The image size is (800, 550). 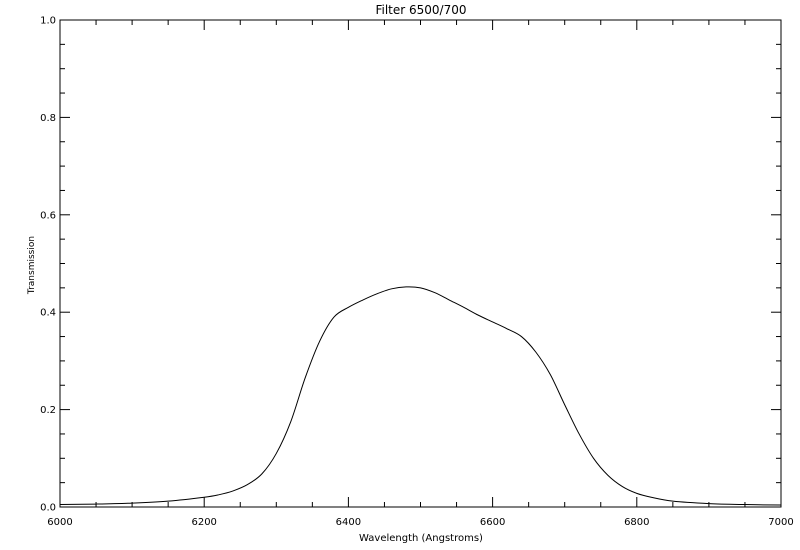 I want to click on y-tick-label: 0.4, so click(x=48, y=313).